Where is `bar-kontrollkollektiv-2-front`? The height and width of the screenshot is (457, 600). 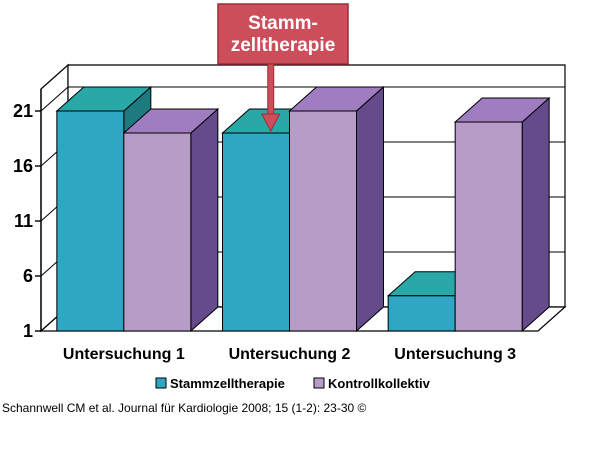 bar-kontrollkollektiv-2-front is located at coordinates (323, 221).